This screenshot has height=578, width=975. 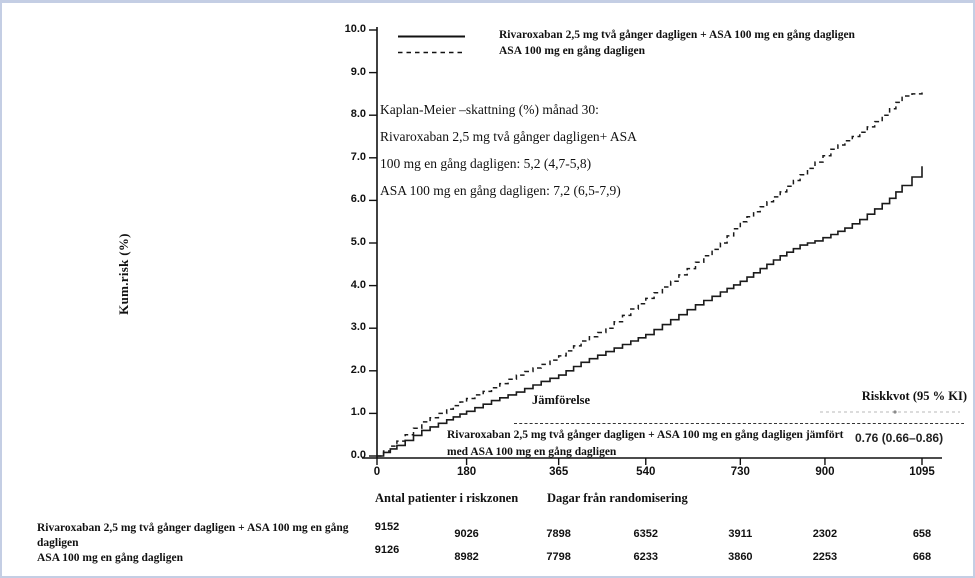 I want to click on km-annotation-line3: 100 mg en gång dagligen: 5,2 (4,7-5,8), so click(x=486, y=163).